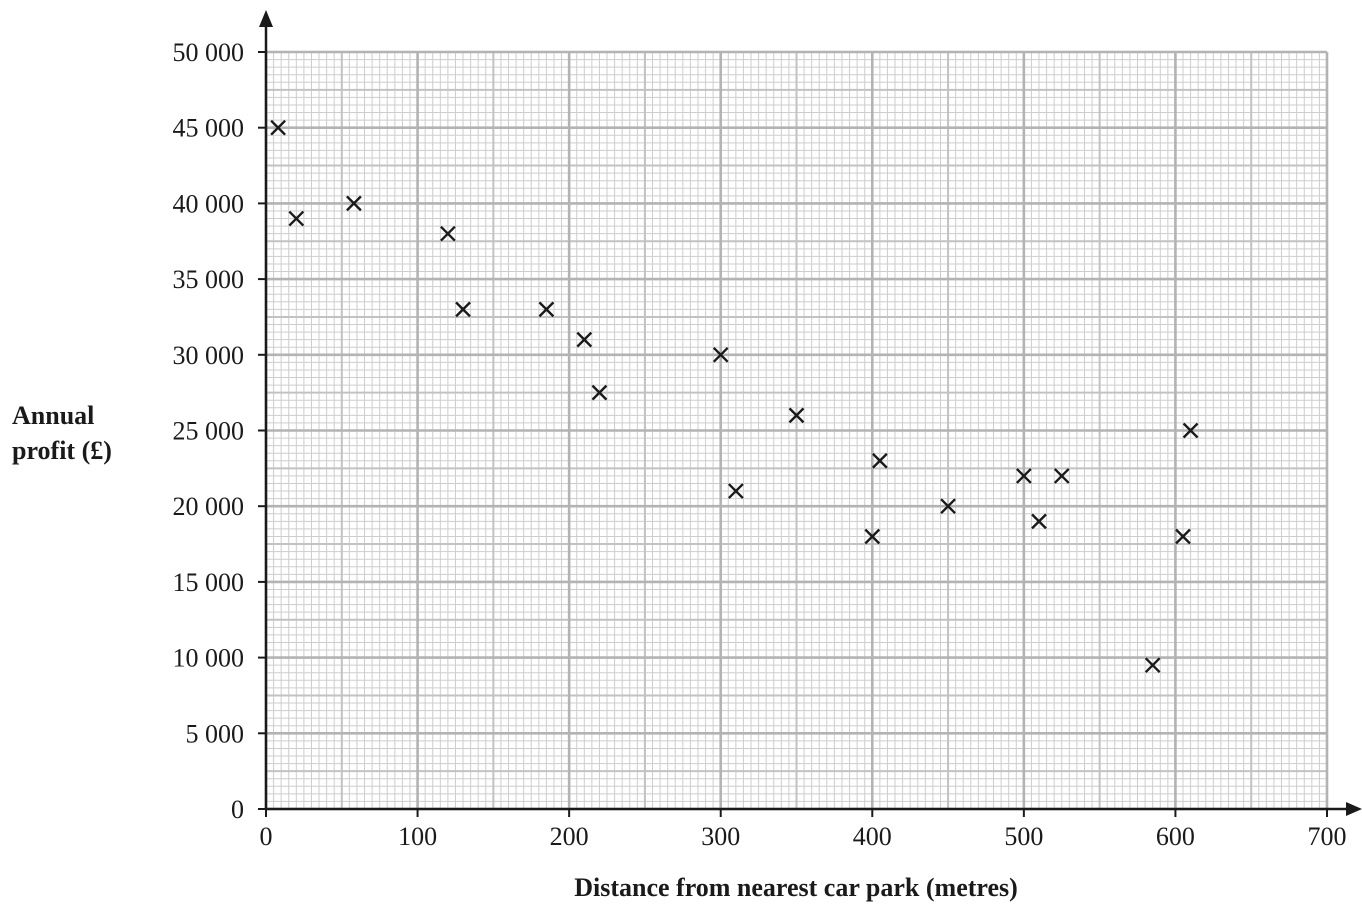 The height and width of the screenshot is (913, 1362). Describe the element at coordinates (209, 582) in the screenshot. I see `y-tick-label: 15 000` at that location.